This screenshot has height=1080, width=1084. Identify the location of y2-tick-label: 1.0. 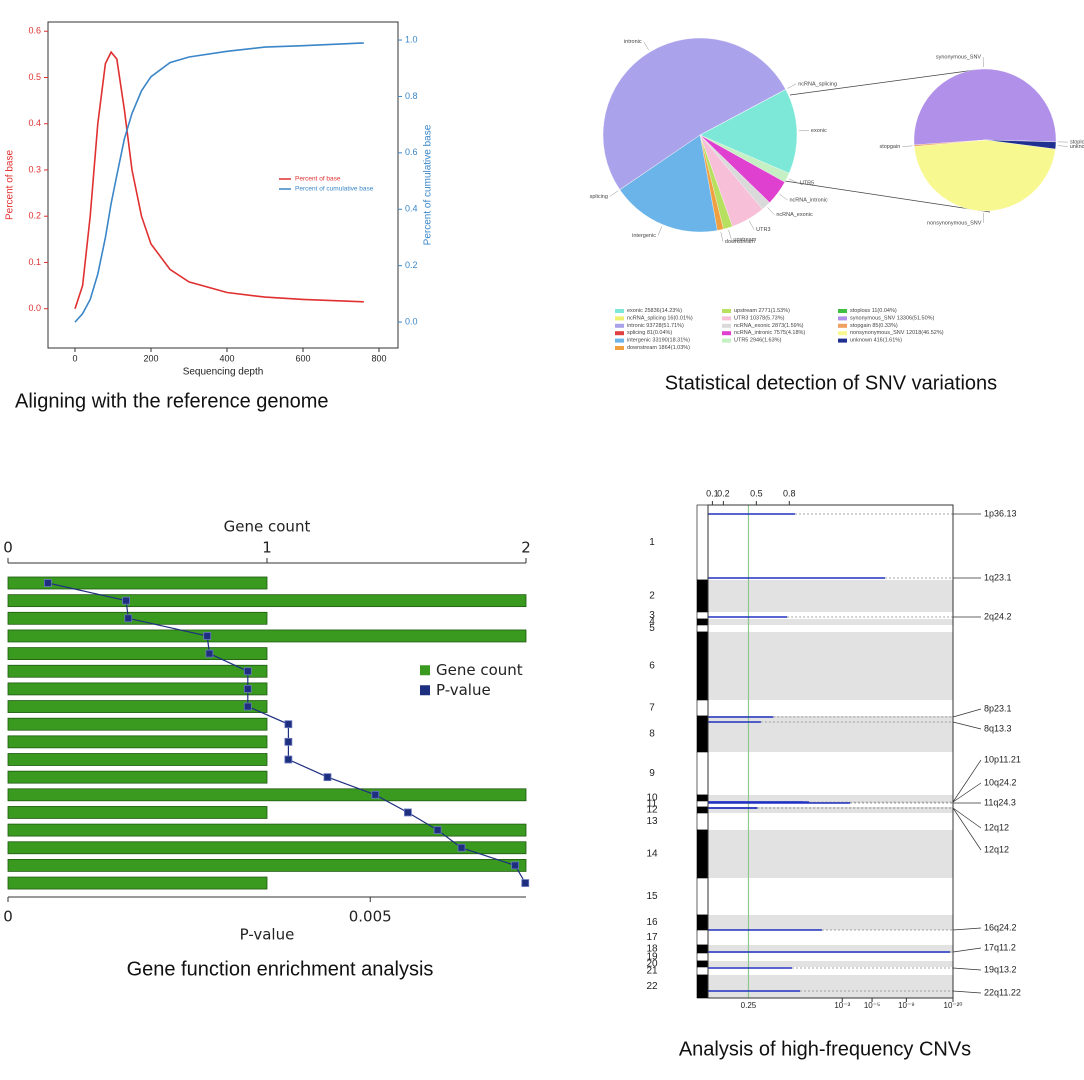
(411, 39).